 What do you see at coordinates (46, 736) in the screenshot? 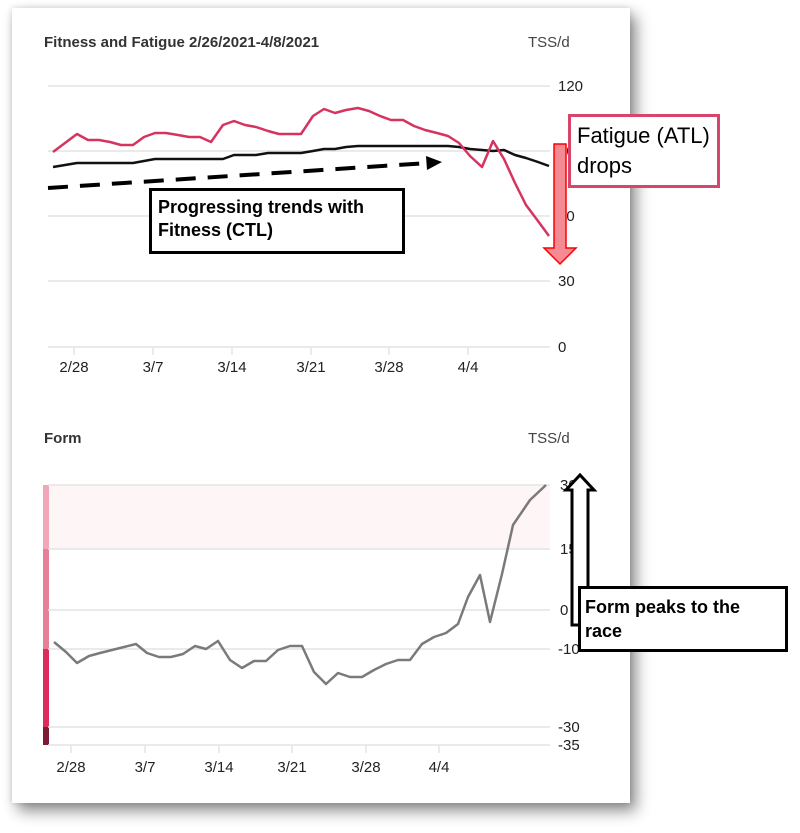
I see `zone-overreaching` at bounding box center [46, 736].